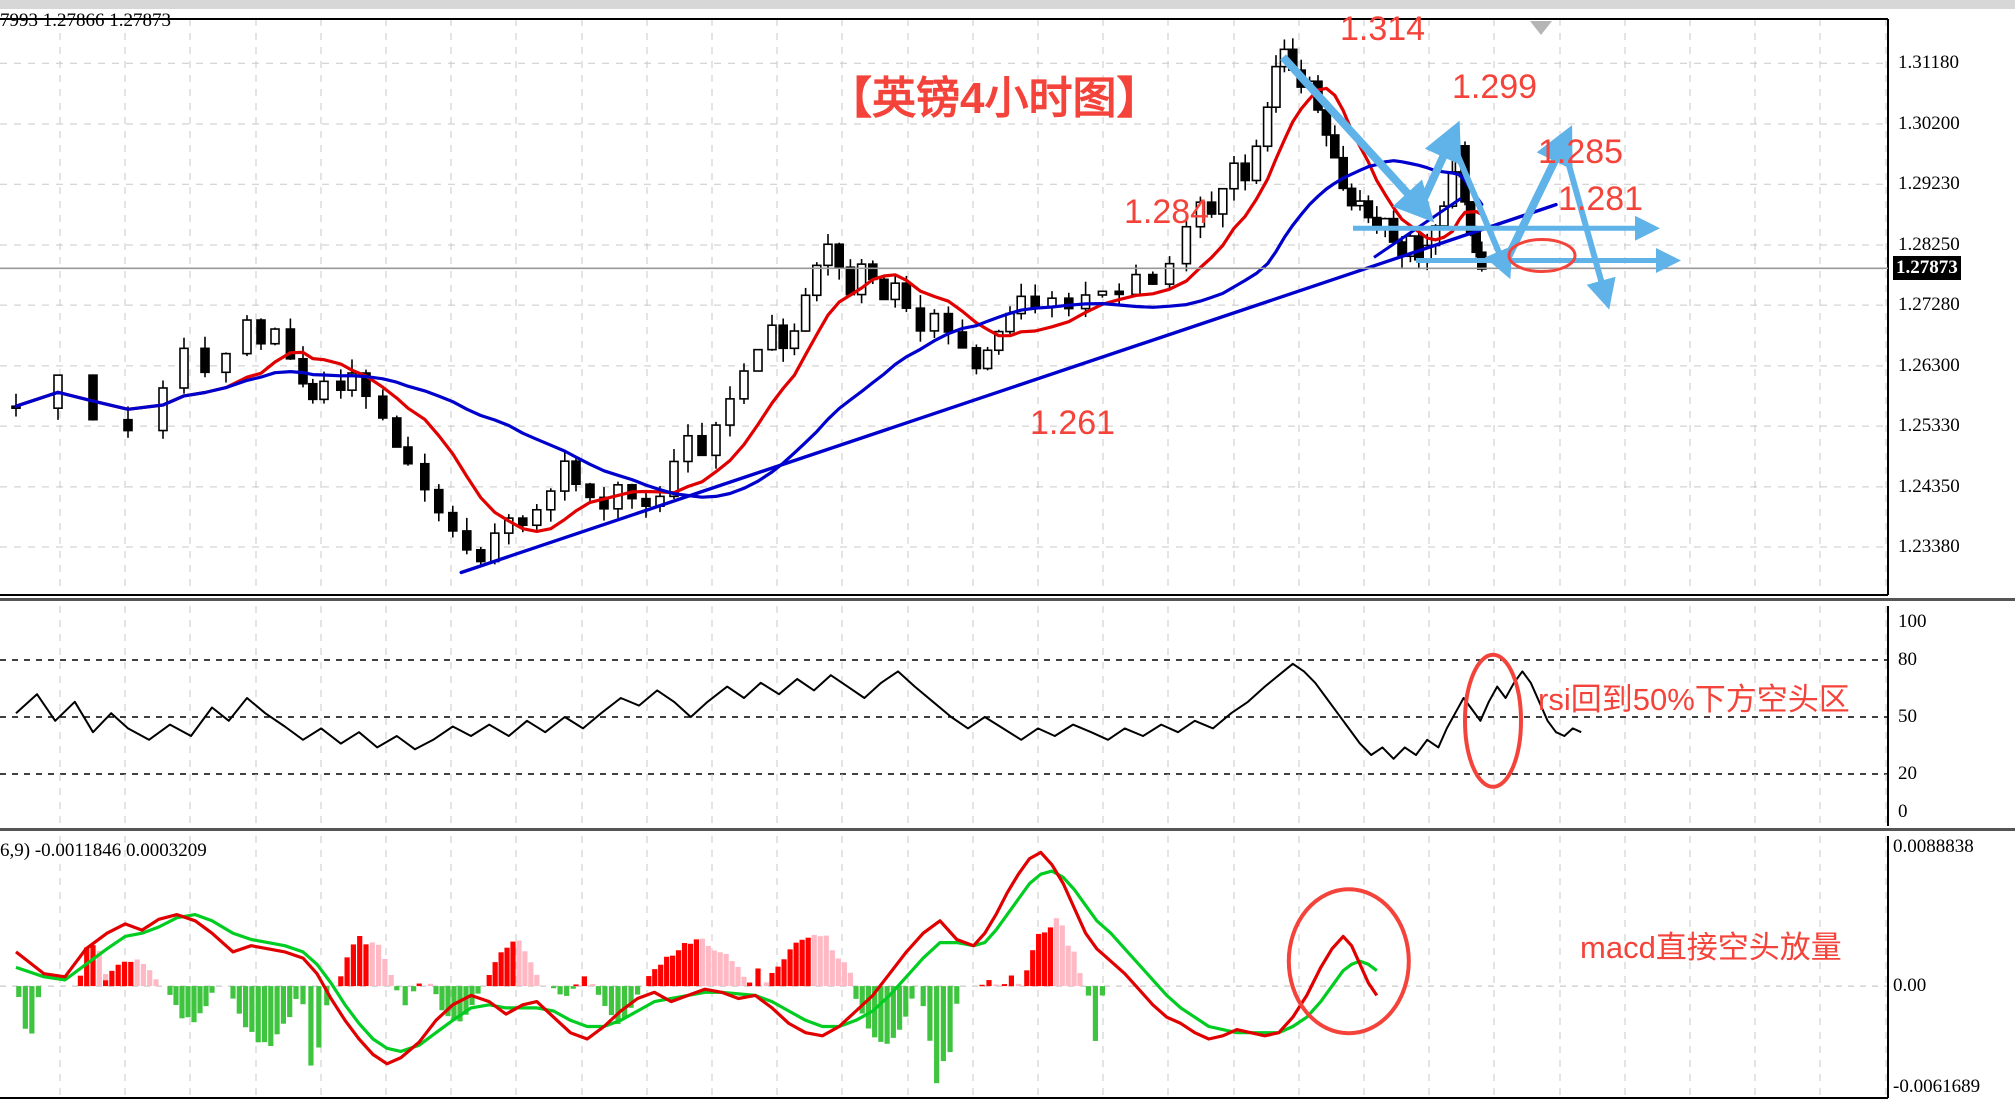 This screenshot has width=2015, height=1102. I want to click on rsi-note-annotation: rsi回到50%下方空头区, so click(1694, 699).